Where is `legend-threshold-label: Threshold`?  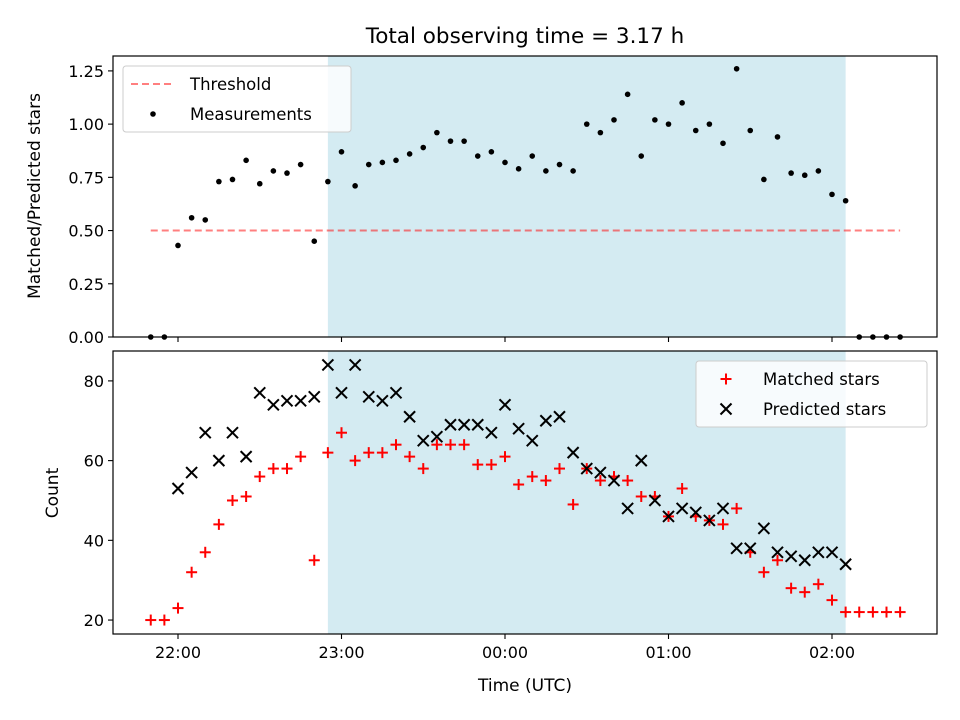 legend-threshold-label: Threshold is located at coordinates (230, 84).